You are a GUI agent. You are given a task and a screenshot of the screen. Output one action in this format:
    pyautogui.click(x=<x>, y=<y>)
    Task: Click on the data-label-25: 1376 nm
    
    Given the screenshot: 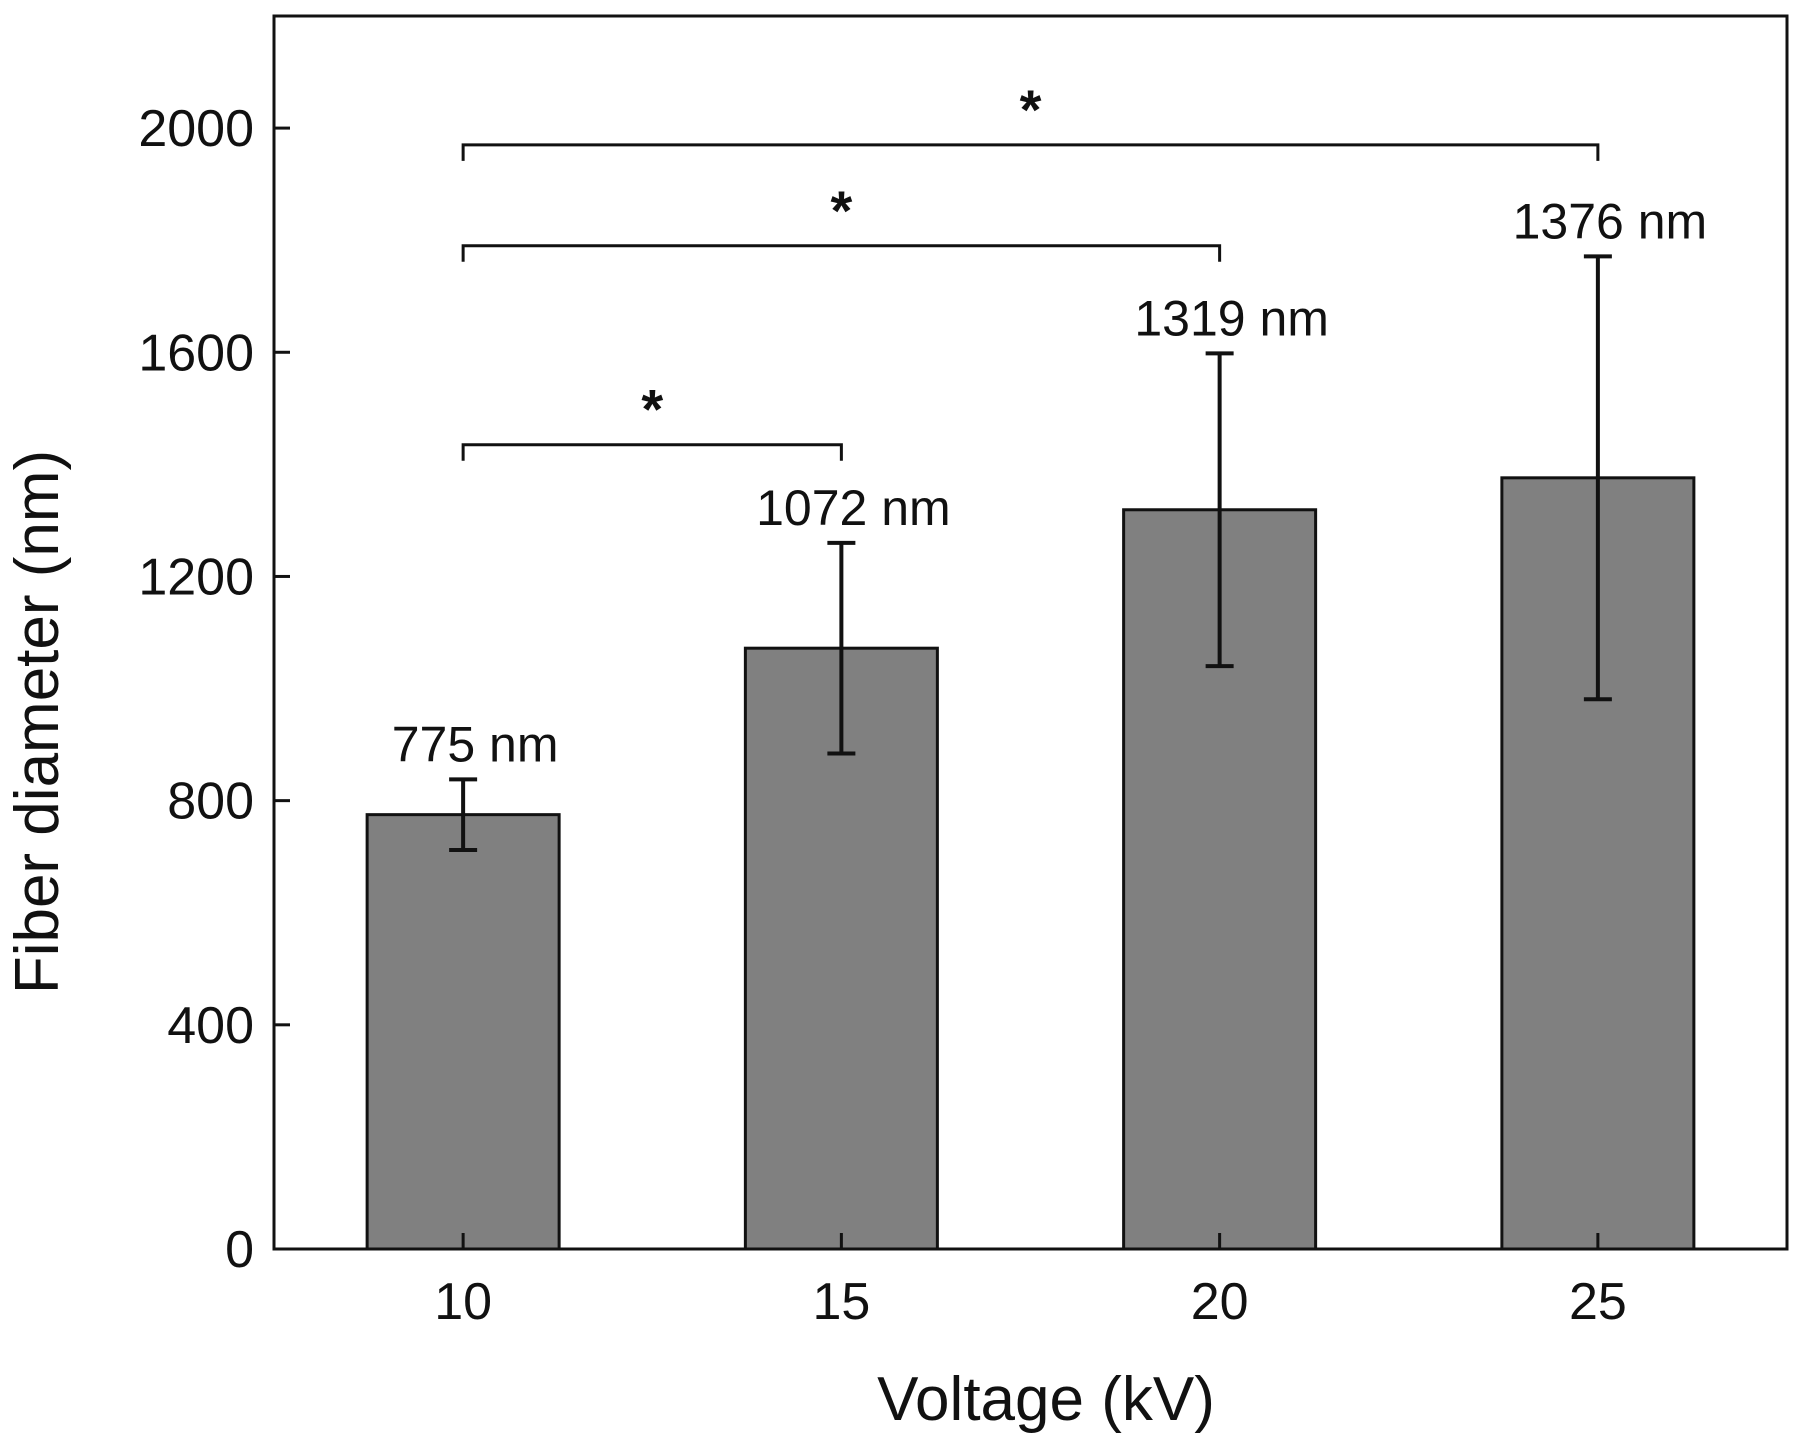 What is the action you would take?
    pyautogui.click(x=1610, y=221)
    